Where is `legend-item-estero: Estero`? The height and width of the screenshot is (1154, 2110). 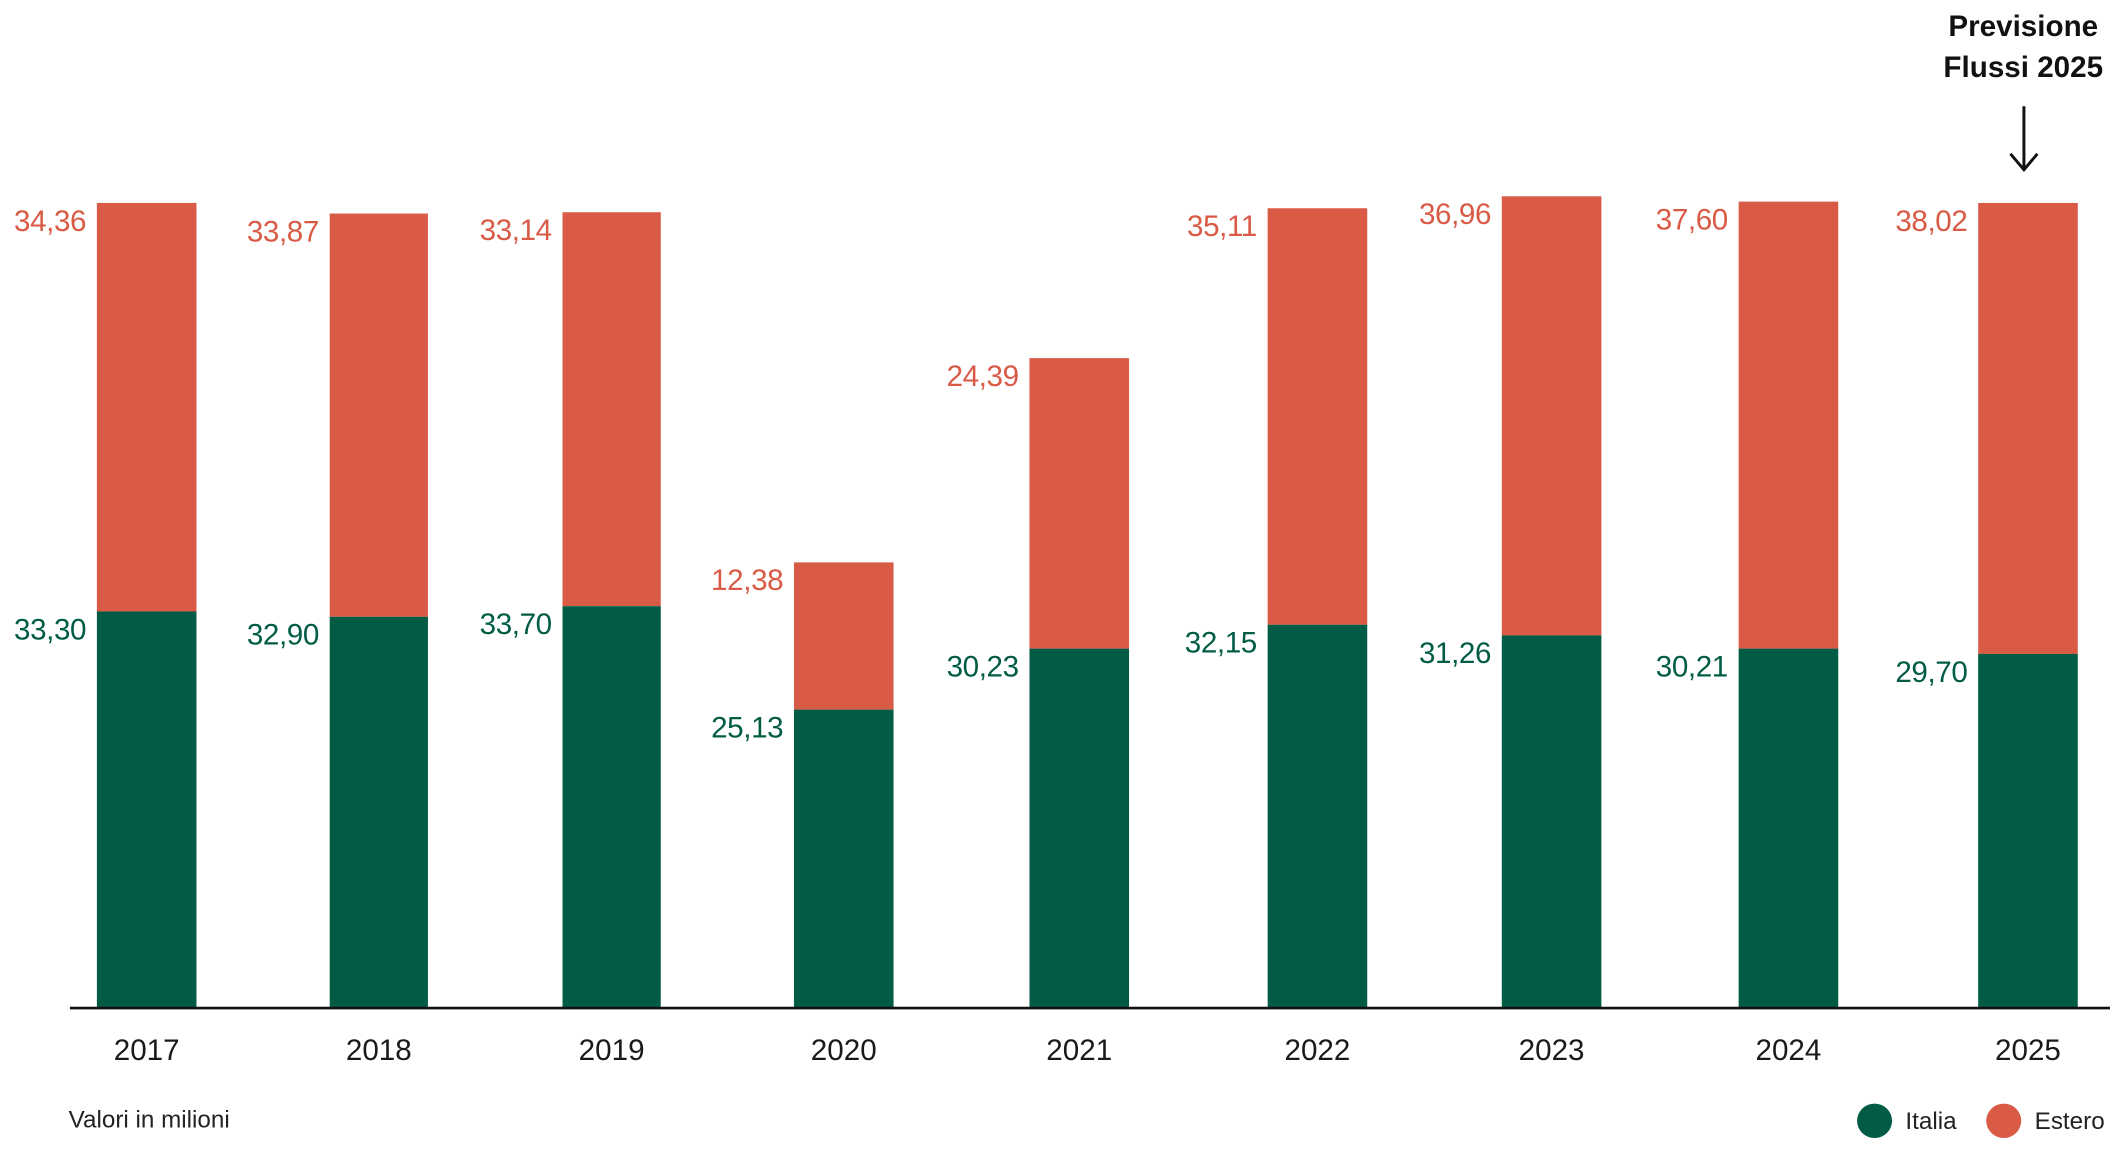 legend-item-estero: Estero is located at coordinates (2045, 1121).